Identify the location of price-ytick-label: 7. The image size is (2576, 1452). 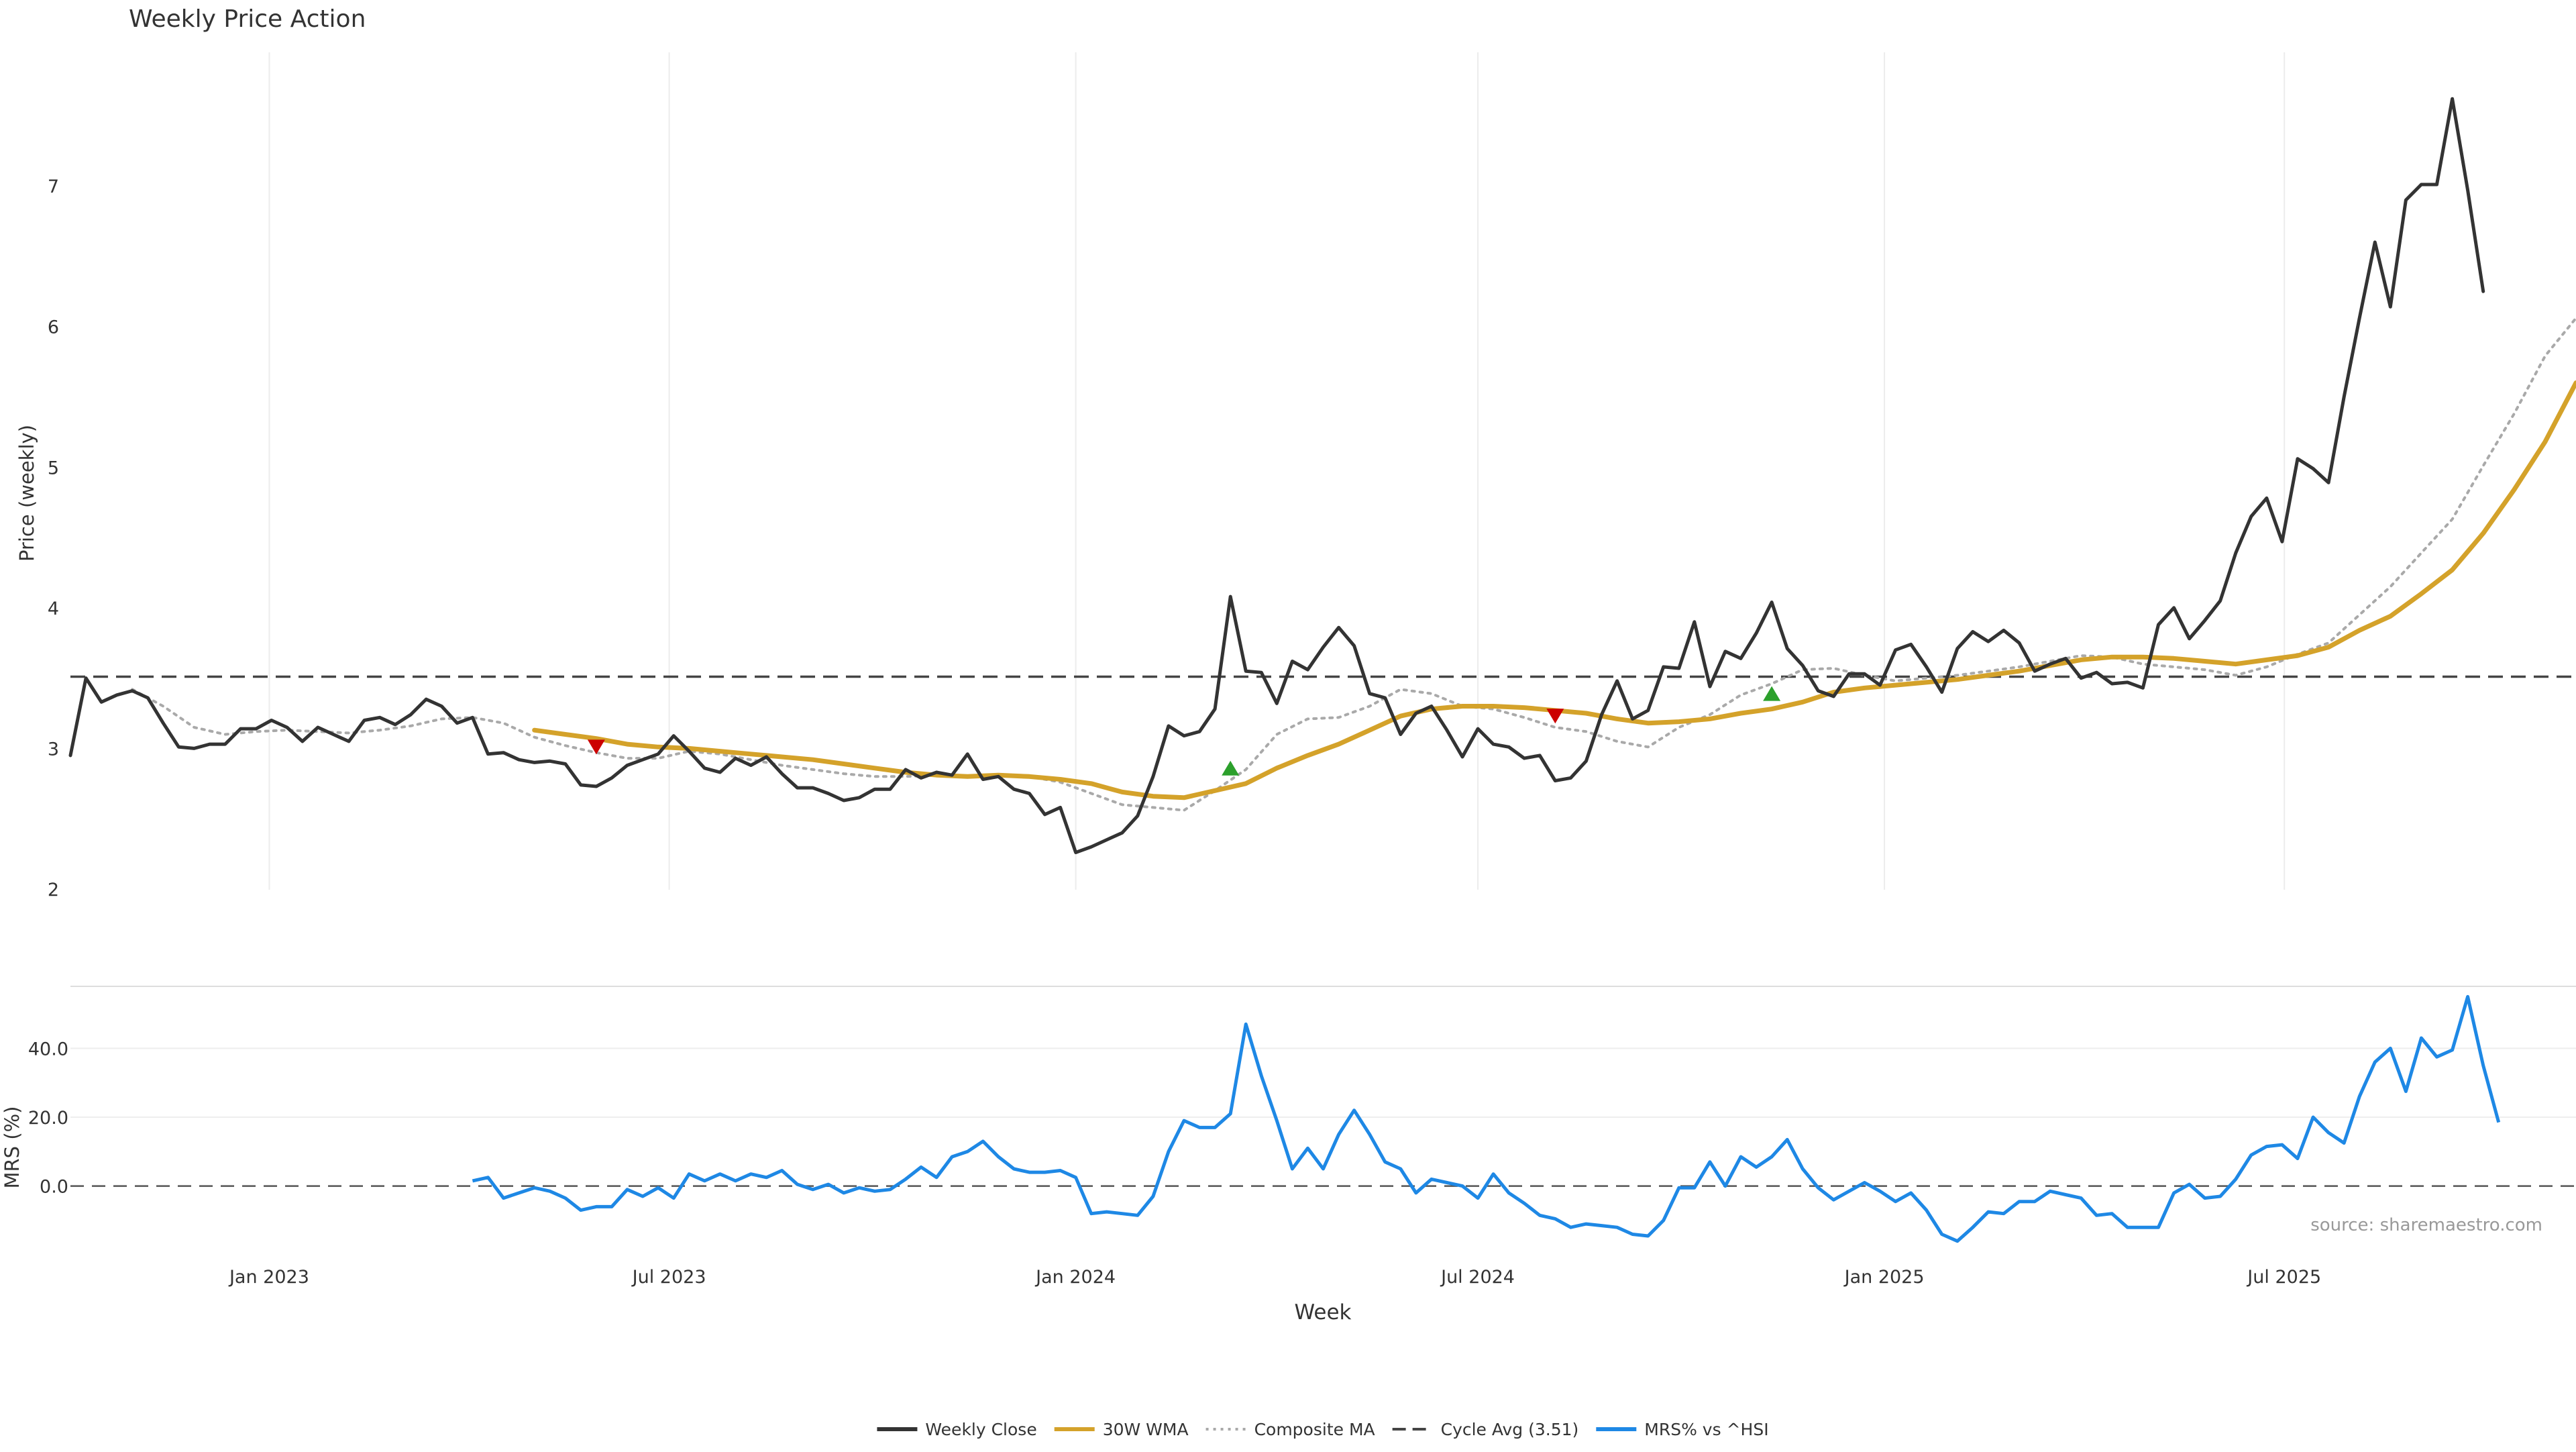
(53, 187).